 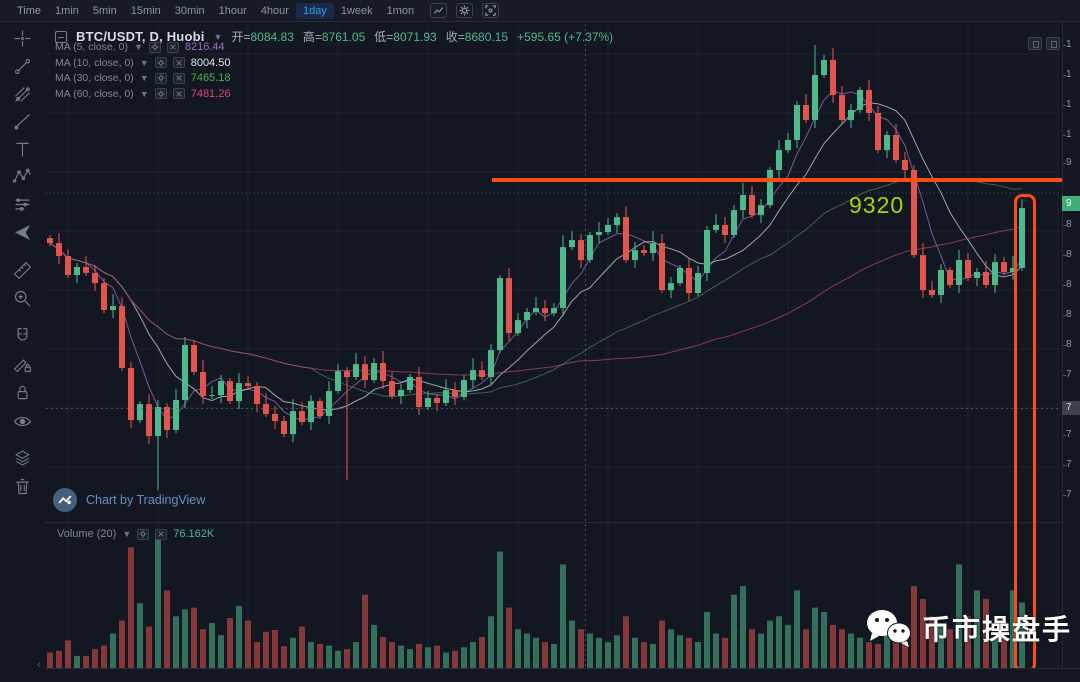 What do you see at coordinates (877, 205) in the screenshot?
I see `level-price-label: 9320` at bounding box center [877, 205].